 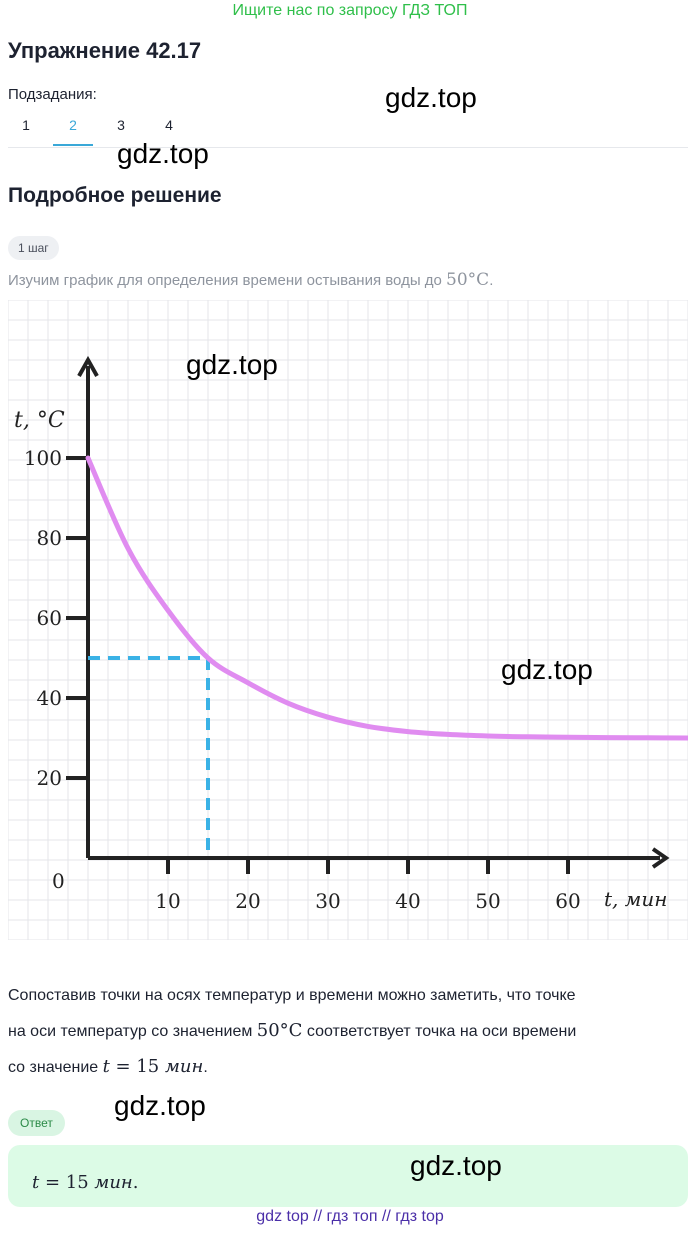 I want to click on explanation-line-3-math: t = 15 мин, so click(x=153, y=1066).